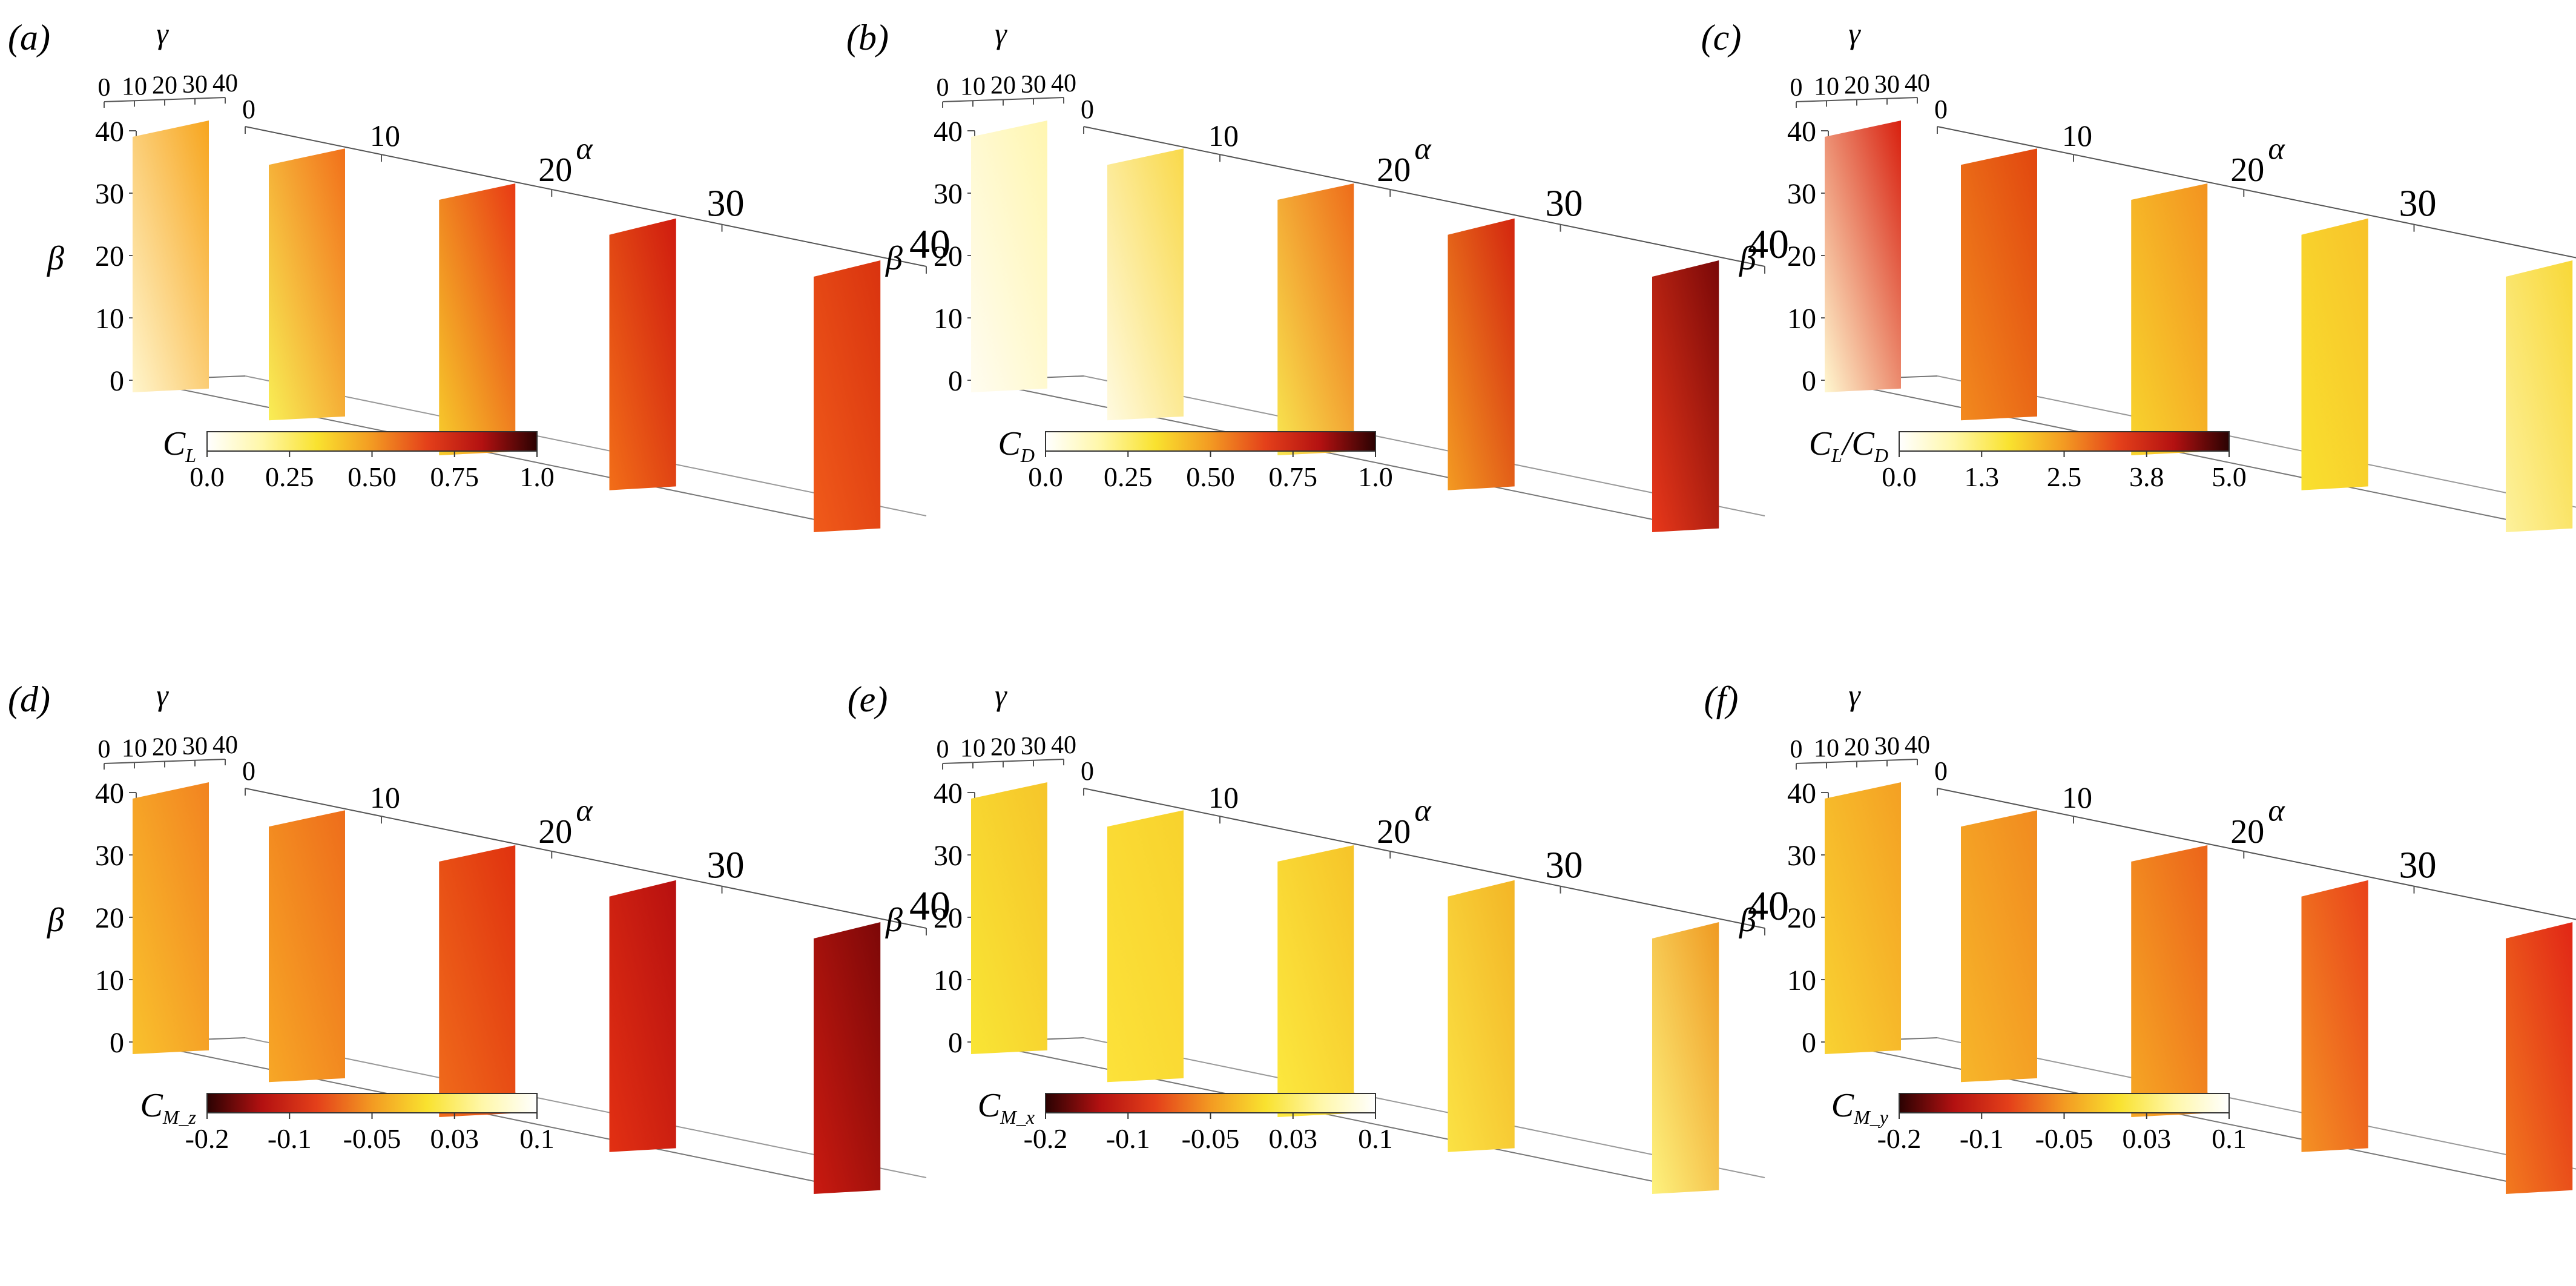 Image resolution: width=2576 pixels, height=1286 pixels. What do you see at coordinates (372, 476) in the screenshot?
I see `colorbar-tick-label: 0.50` at bounding box center [372, 476].